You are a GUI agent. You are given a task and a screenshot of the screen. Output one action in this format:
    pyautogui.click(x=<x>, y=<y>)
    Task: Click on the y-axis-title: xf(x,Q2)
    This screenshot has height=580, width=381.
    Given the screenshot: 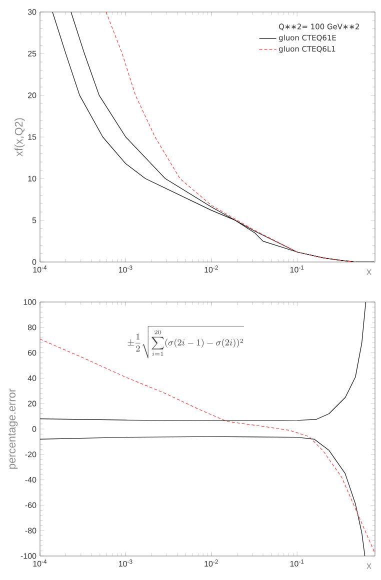 What is the action you would take?
    pyautogui.click(x=19, y=137)
    